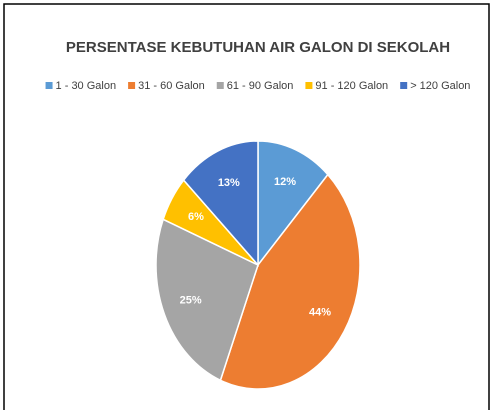 The width and height of the screenshot is (496, 410). I want to click on data-label: 12%, so click(285, 182).